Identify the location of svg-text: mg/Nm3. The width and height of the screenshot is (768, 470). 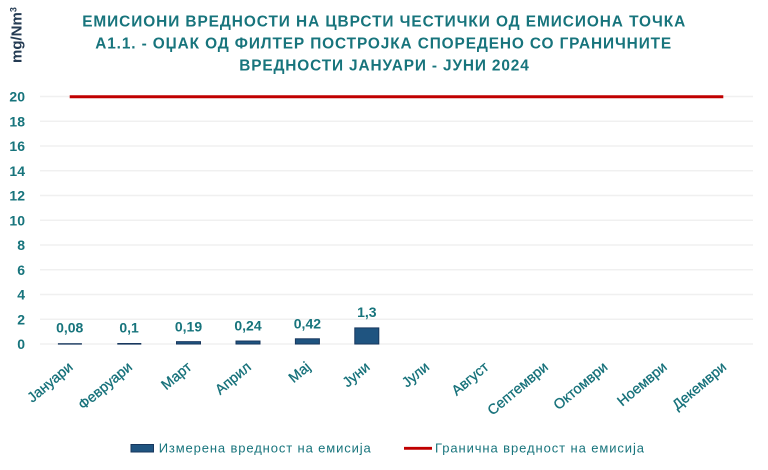
(17, 35).